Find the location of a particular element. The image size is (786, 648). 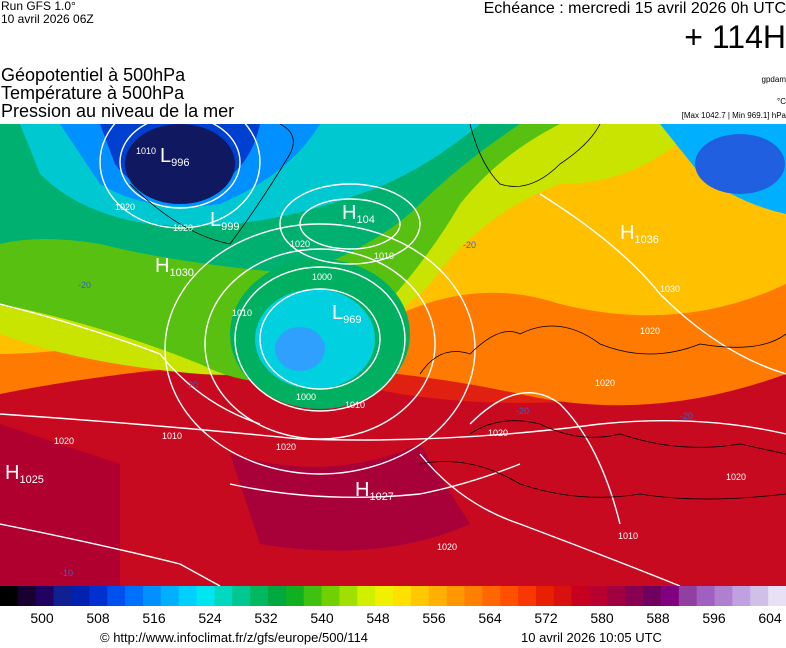

color-scale-tick: 508 is located at coordinates (98, 618).